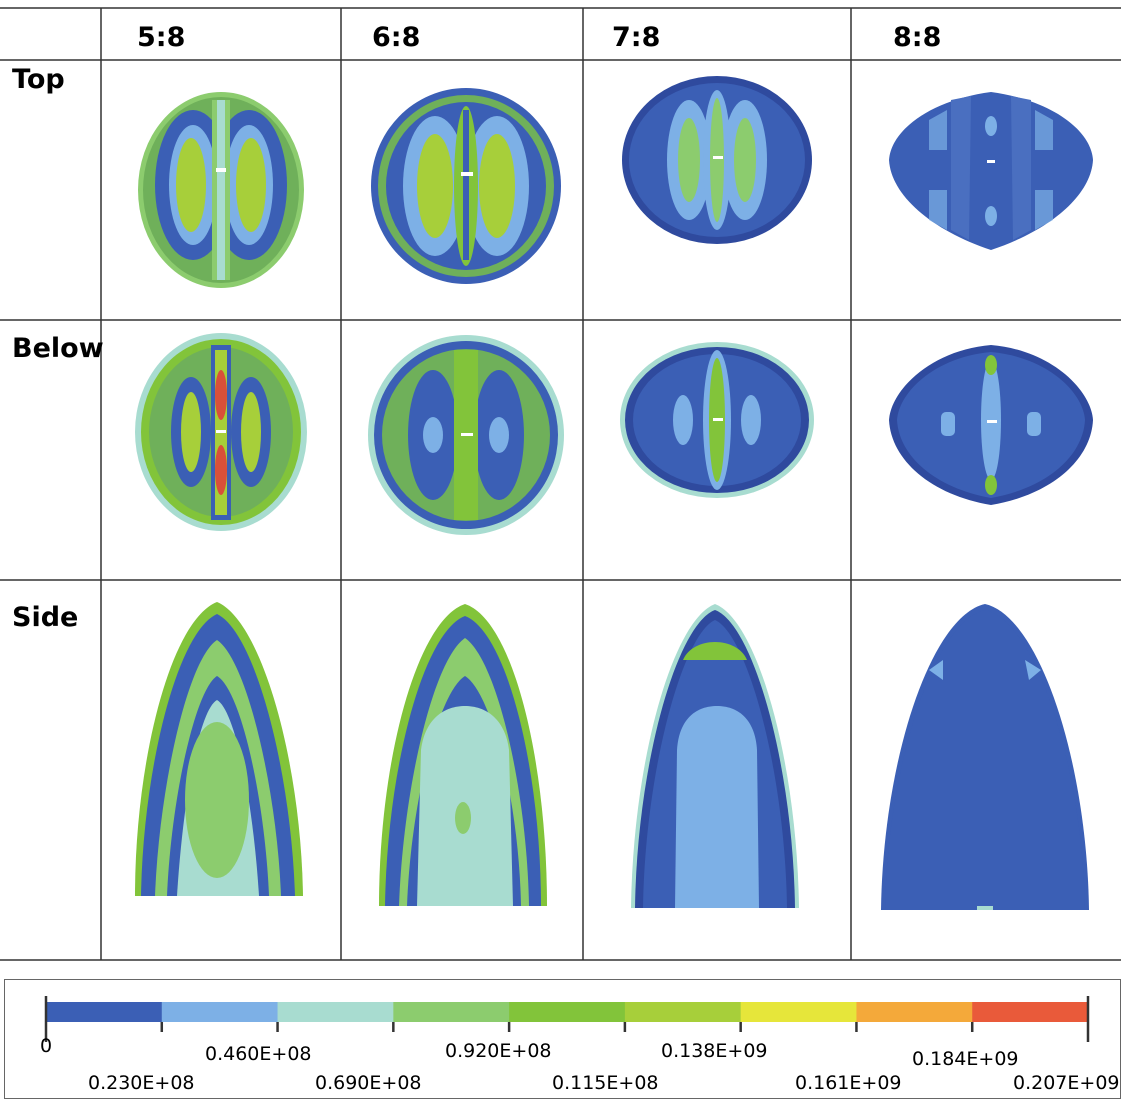  What do you see at coordinates (965, 1059) in the screenshot?
I see `legend-tick-label: 0.184E+09` at bounding box center [965, 1059].